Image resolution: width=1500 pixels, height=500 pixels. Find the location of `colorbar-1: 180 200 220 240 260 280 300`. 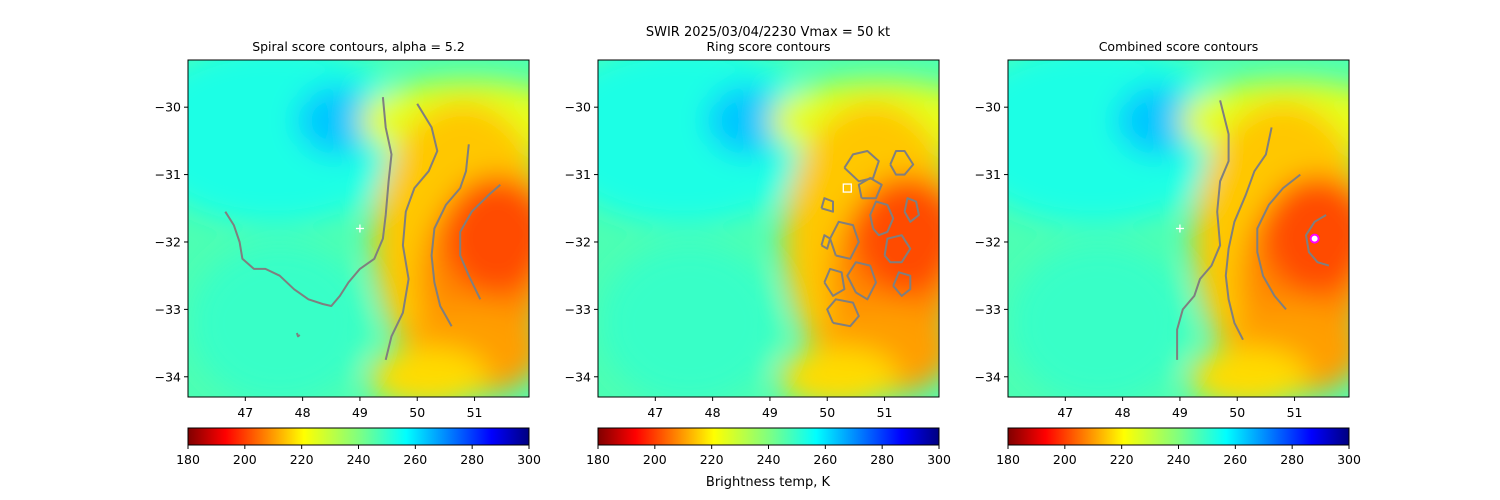

colorbar-1: 180 200 220 240 260 280 300 is located at coordinates (358, 447).